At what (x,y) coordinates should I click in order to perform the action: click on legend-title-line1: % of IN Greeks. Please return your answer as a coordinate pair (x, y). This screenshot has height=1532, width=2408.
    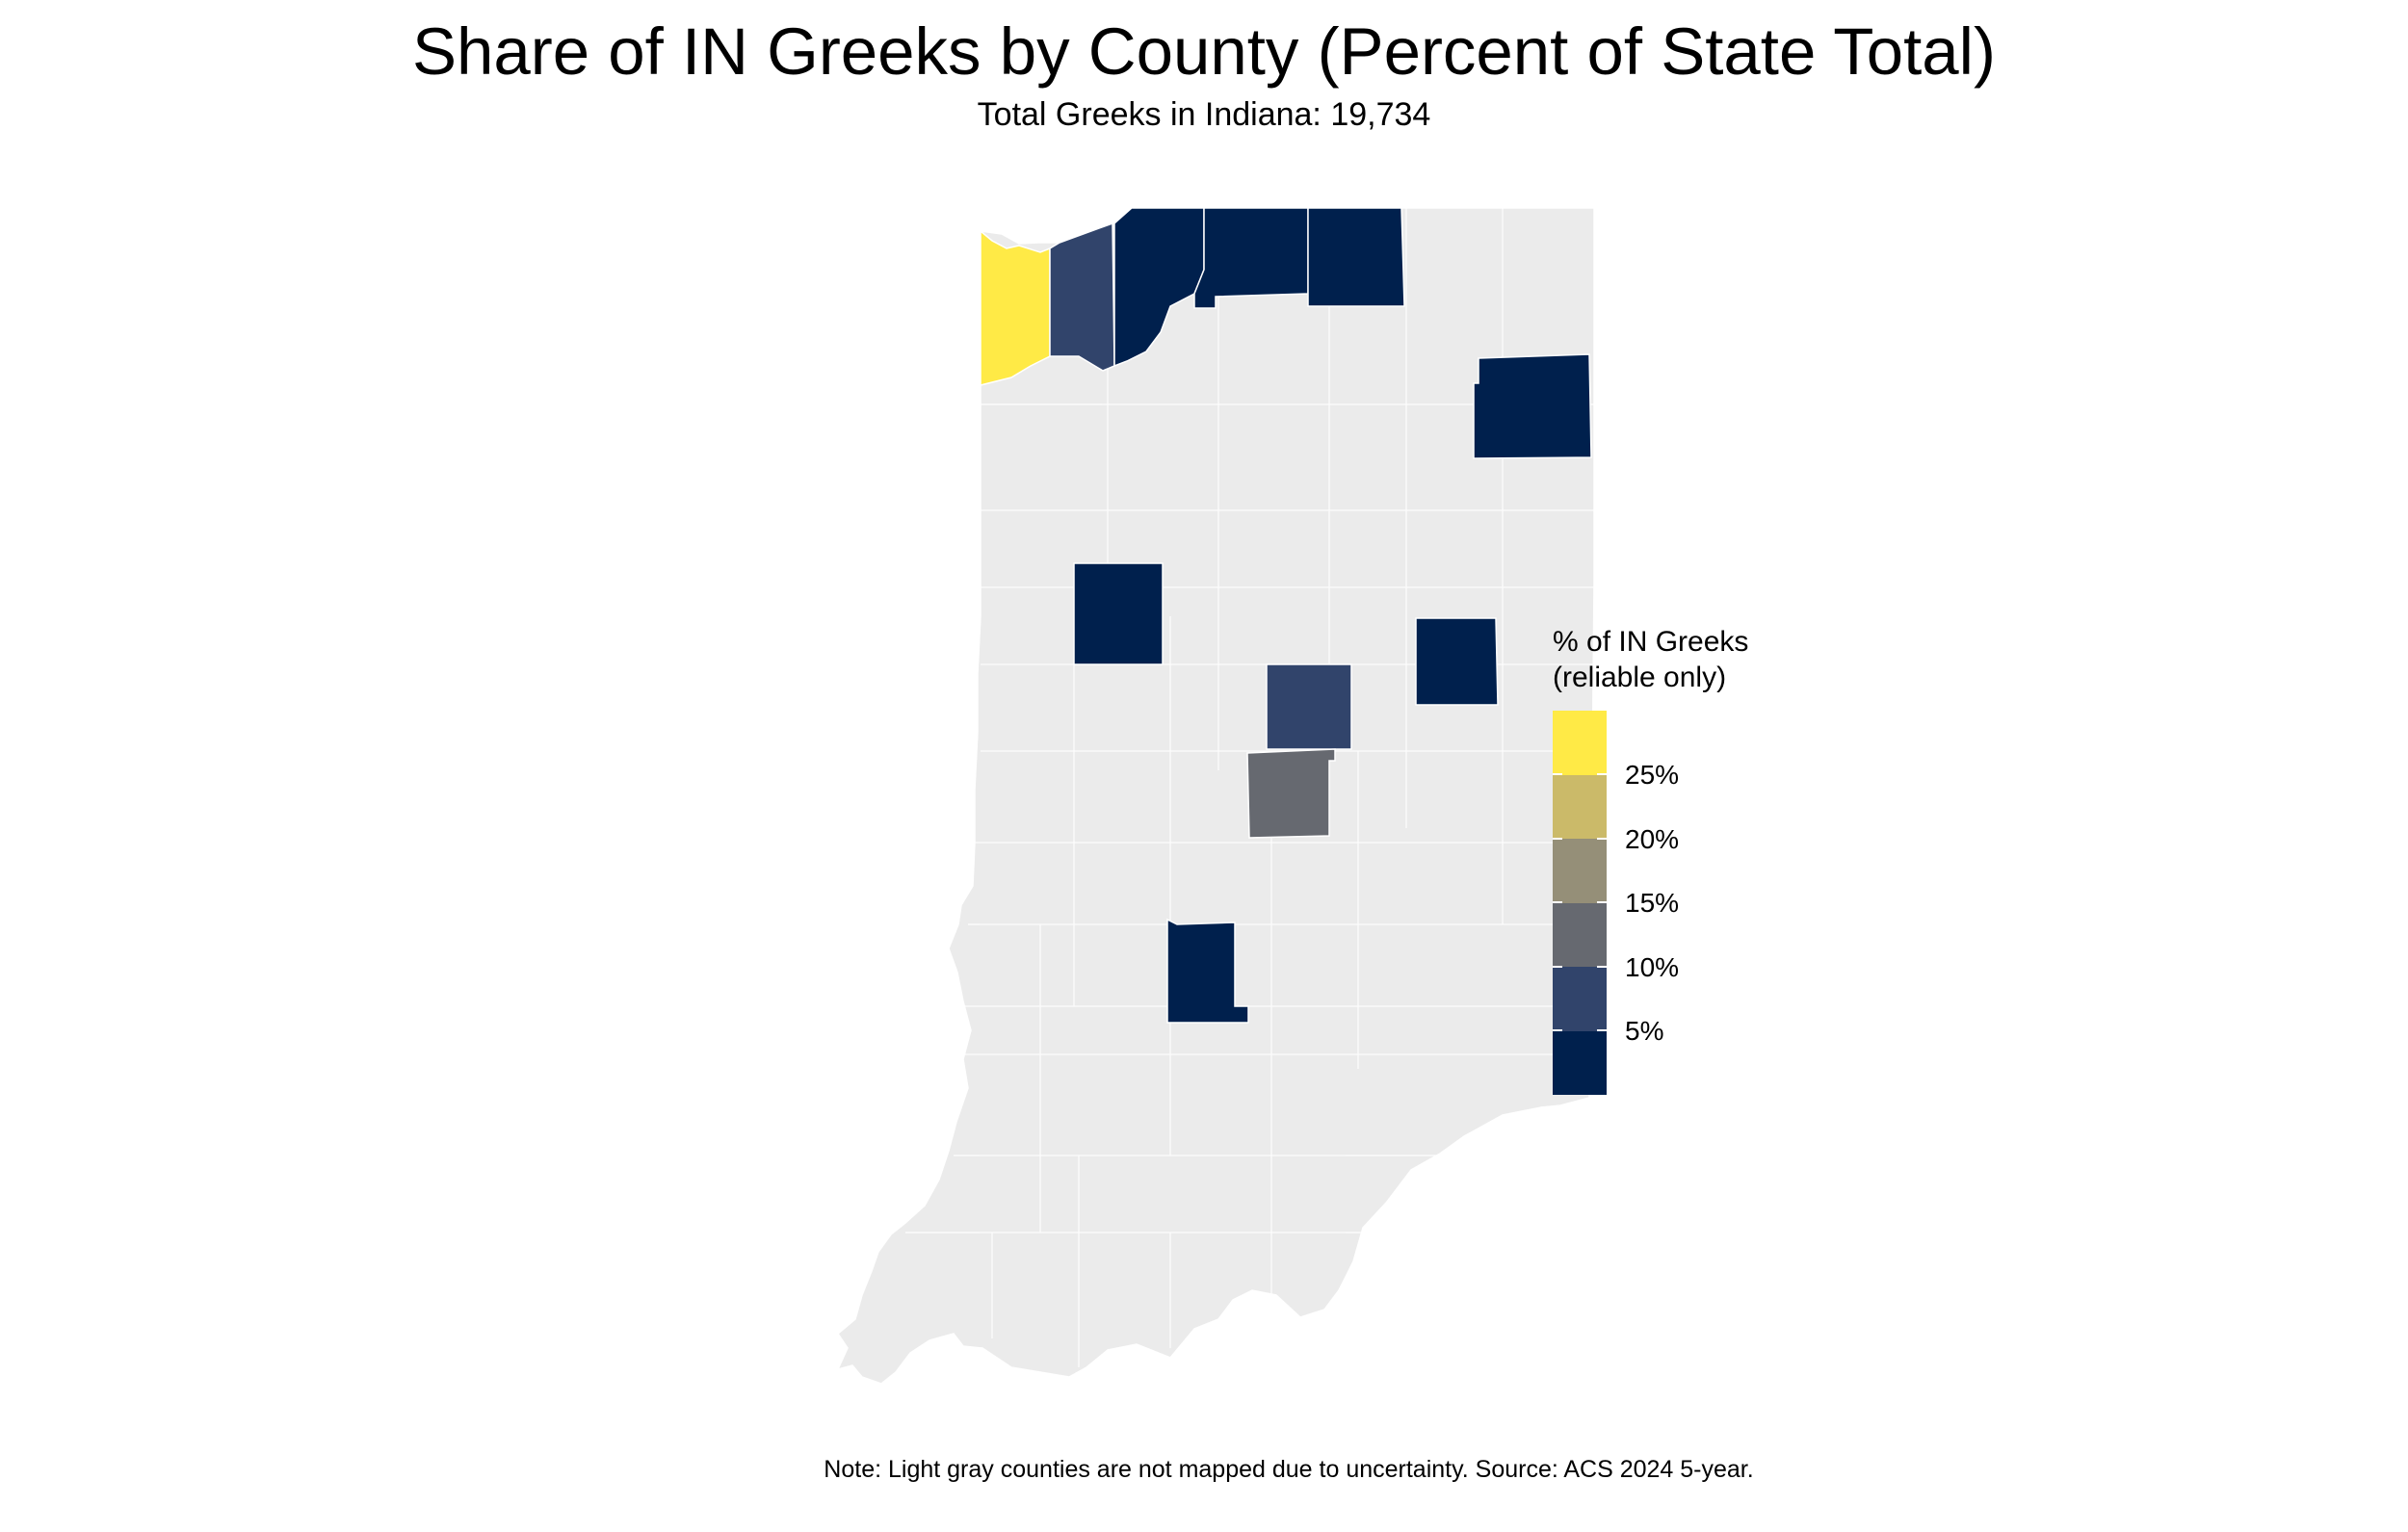
    Looking at the image, I should click on (1651, 642).